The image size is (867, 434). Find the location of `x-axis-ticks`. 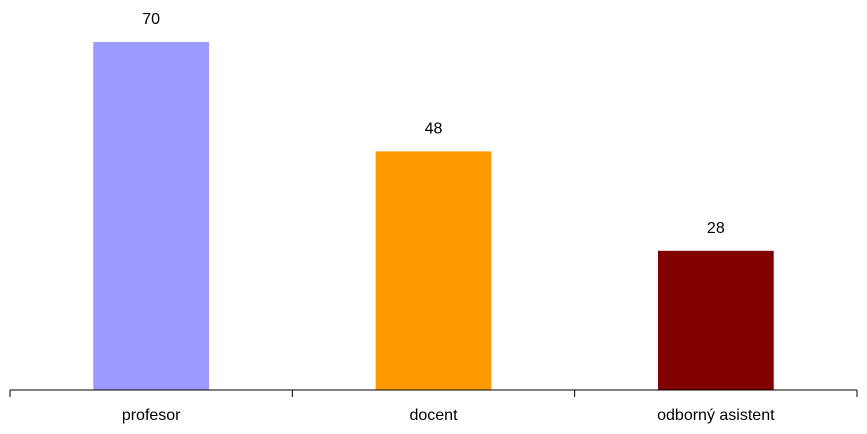

x-axis-ticks is located at coordinates (433, 393).